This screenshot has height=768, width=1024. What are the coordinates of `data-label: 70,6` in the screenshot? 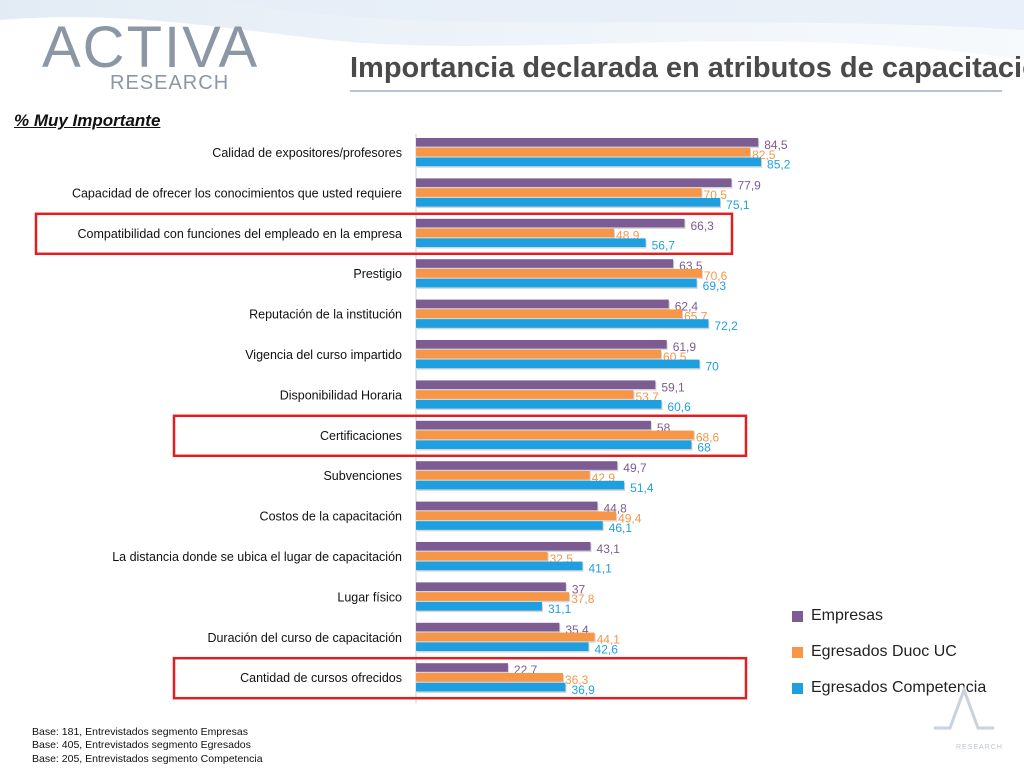 It's located at (716, 276).